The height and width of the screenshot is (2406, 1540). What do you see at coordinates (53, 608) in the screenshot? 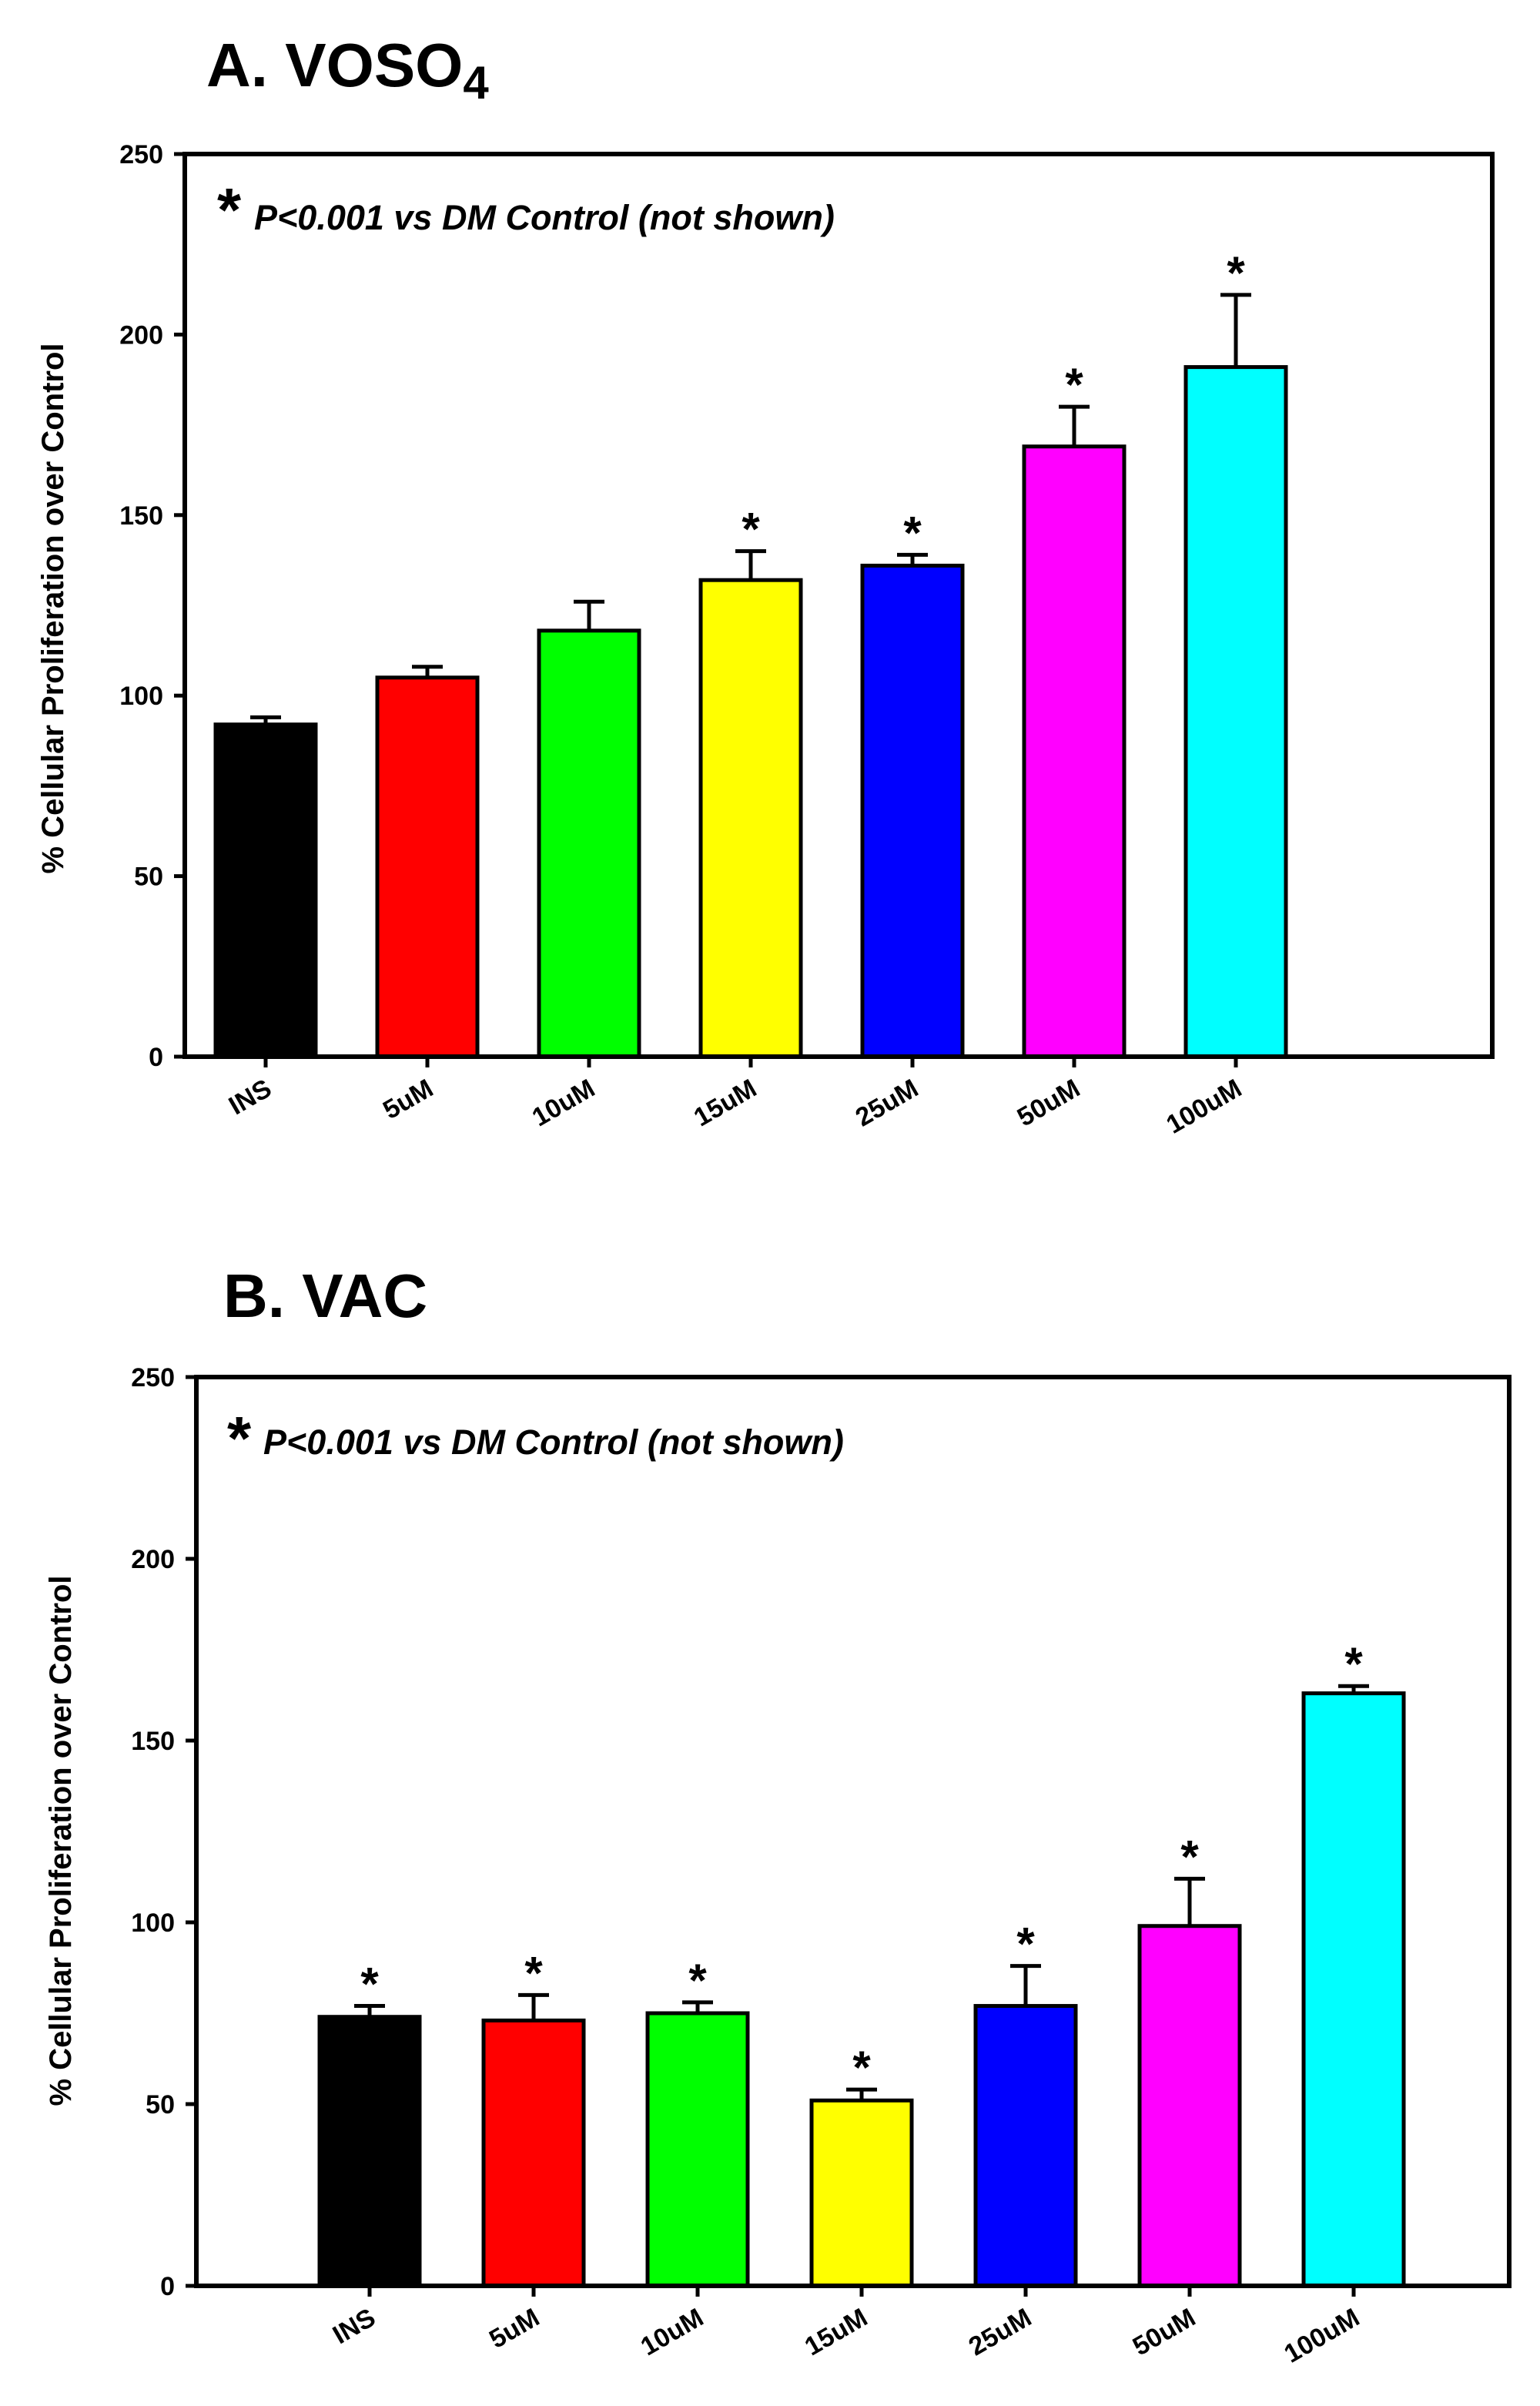
I see `panel-a-y-axis-label: % Cellular Proliferation over Control` at bounding box center [53, 608].